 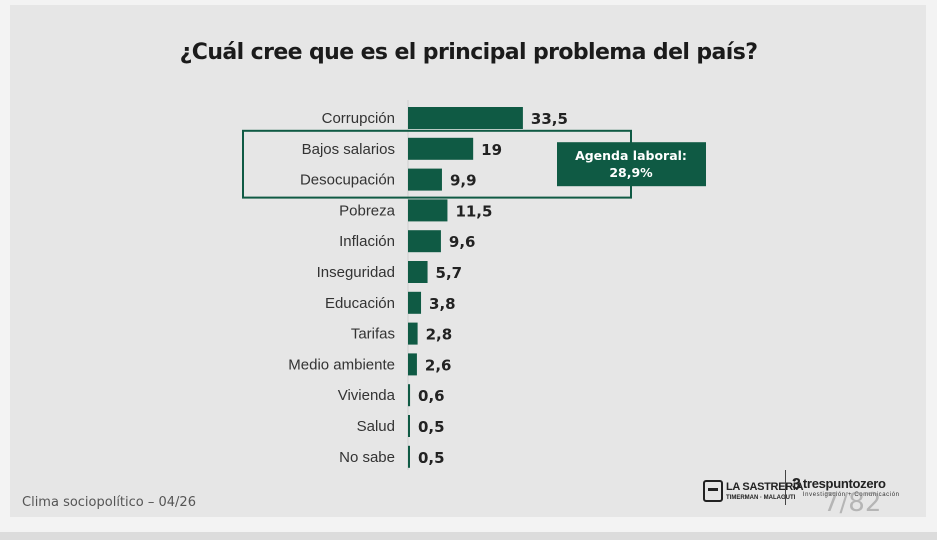 I want to click on category-label: Corrupción, so click(x=358, y=118).